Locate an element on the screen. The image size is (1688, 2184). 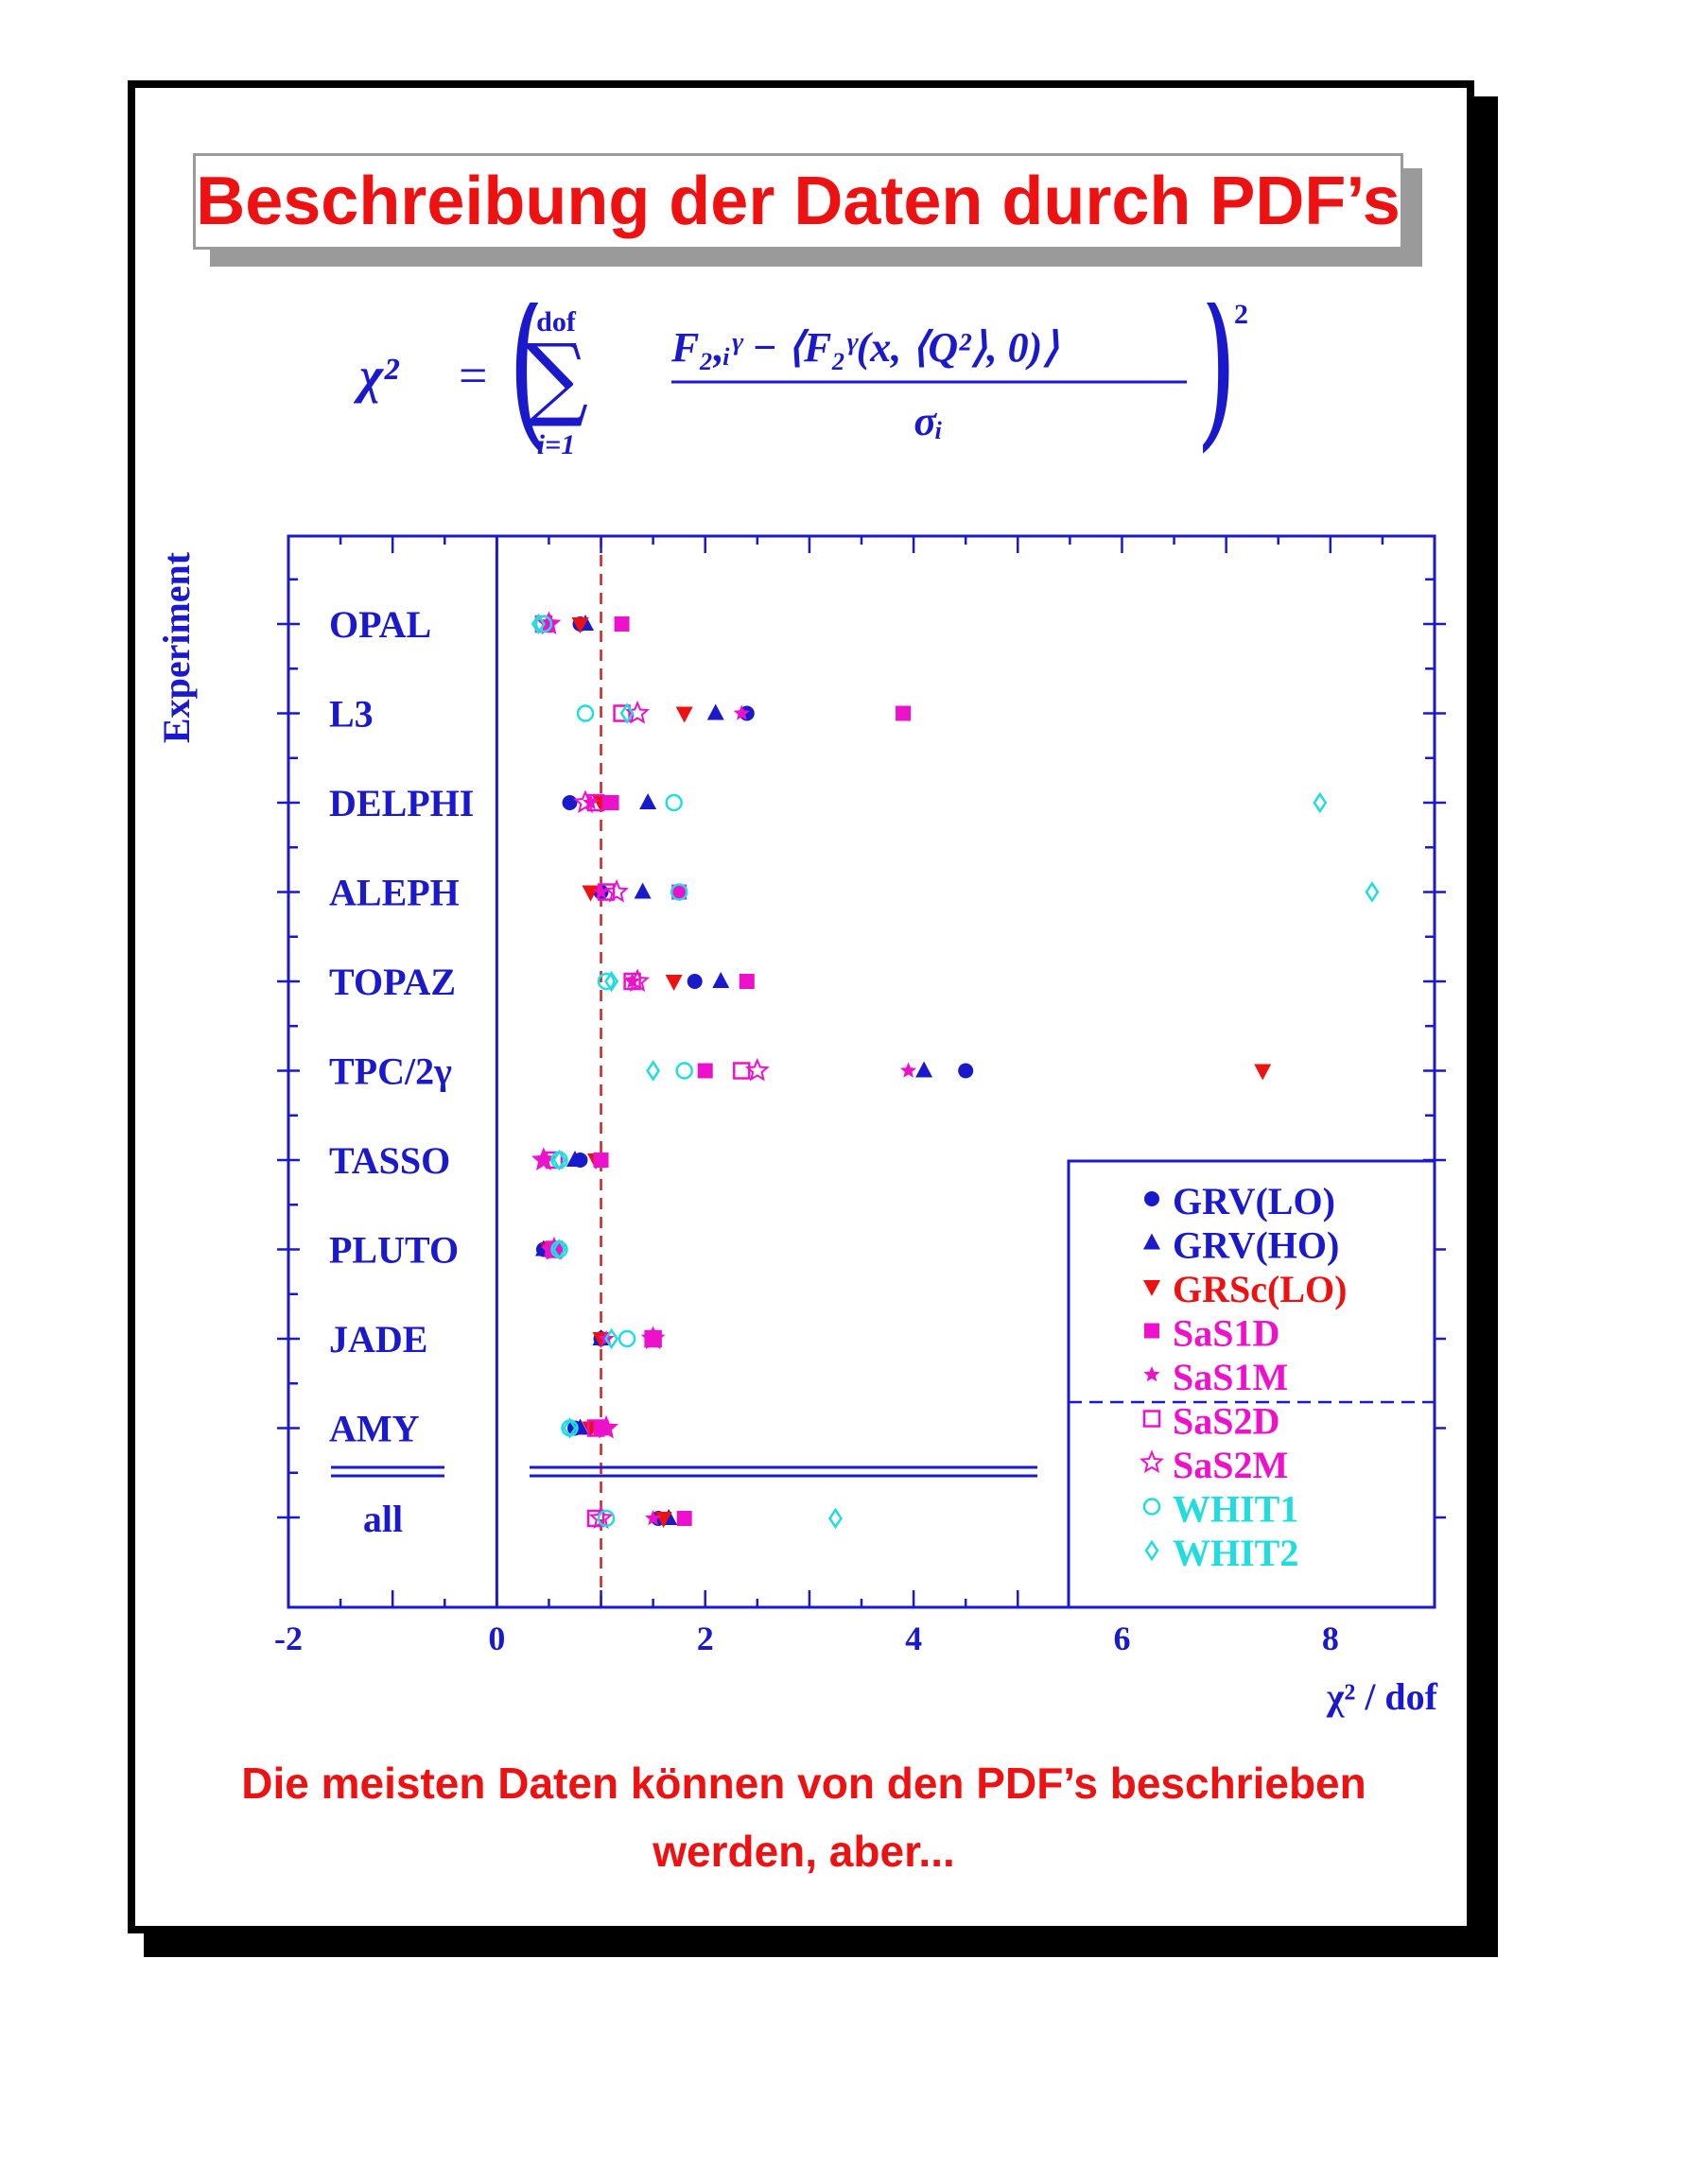
legend-label: SaS1D is located at coordinates (1226, 1333).